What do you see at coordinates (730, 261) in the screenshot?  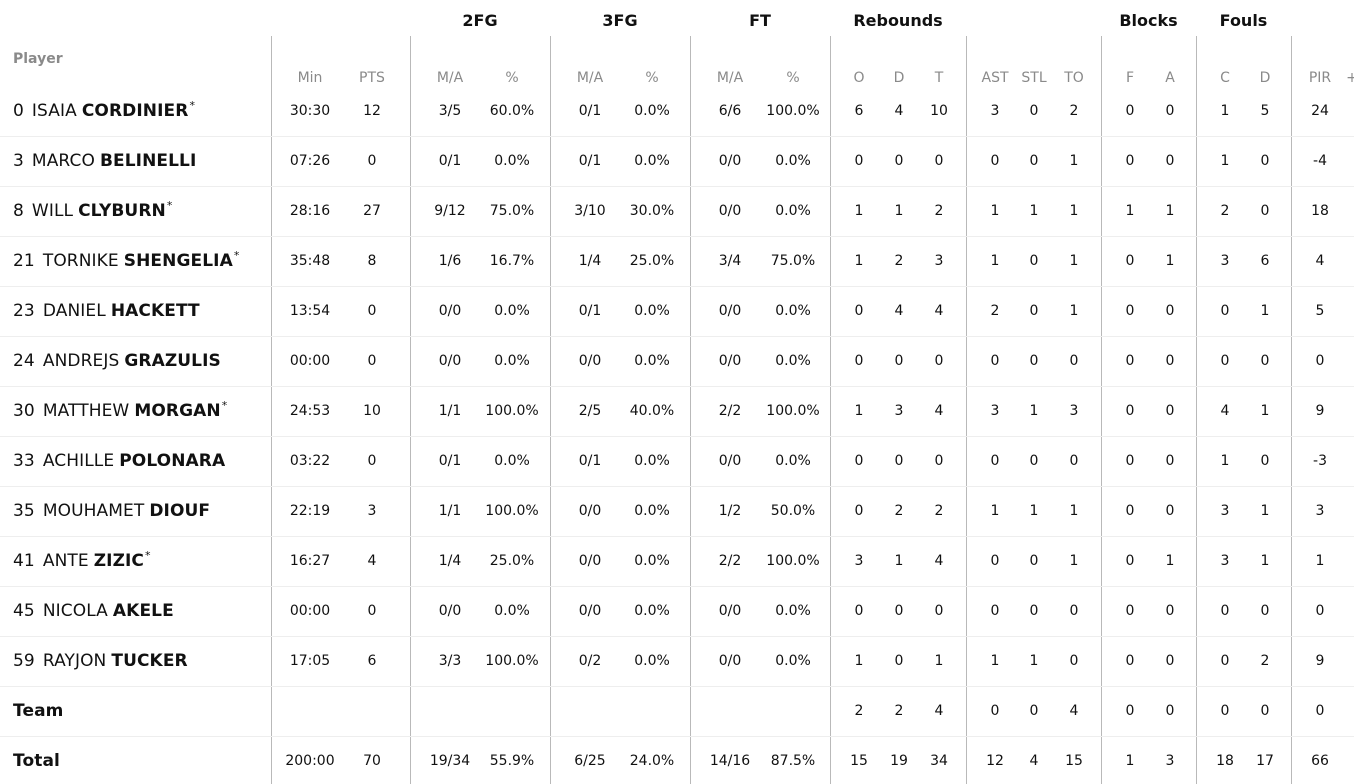 I see `stat-ft_ma: 3/4` at bounding box center [730, 261].